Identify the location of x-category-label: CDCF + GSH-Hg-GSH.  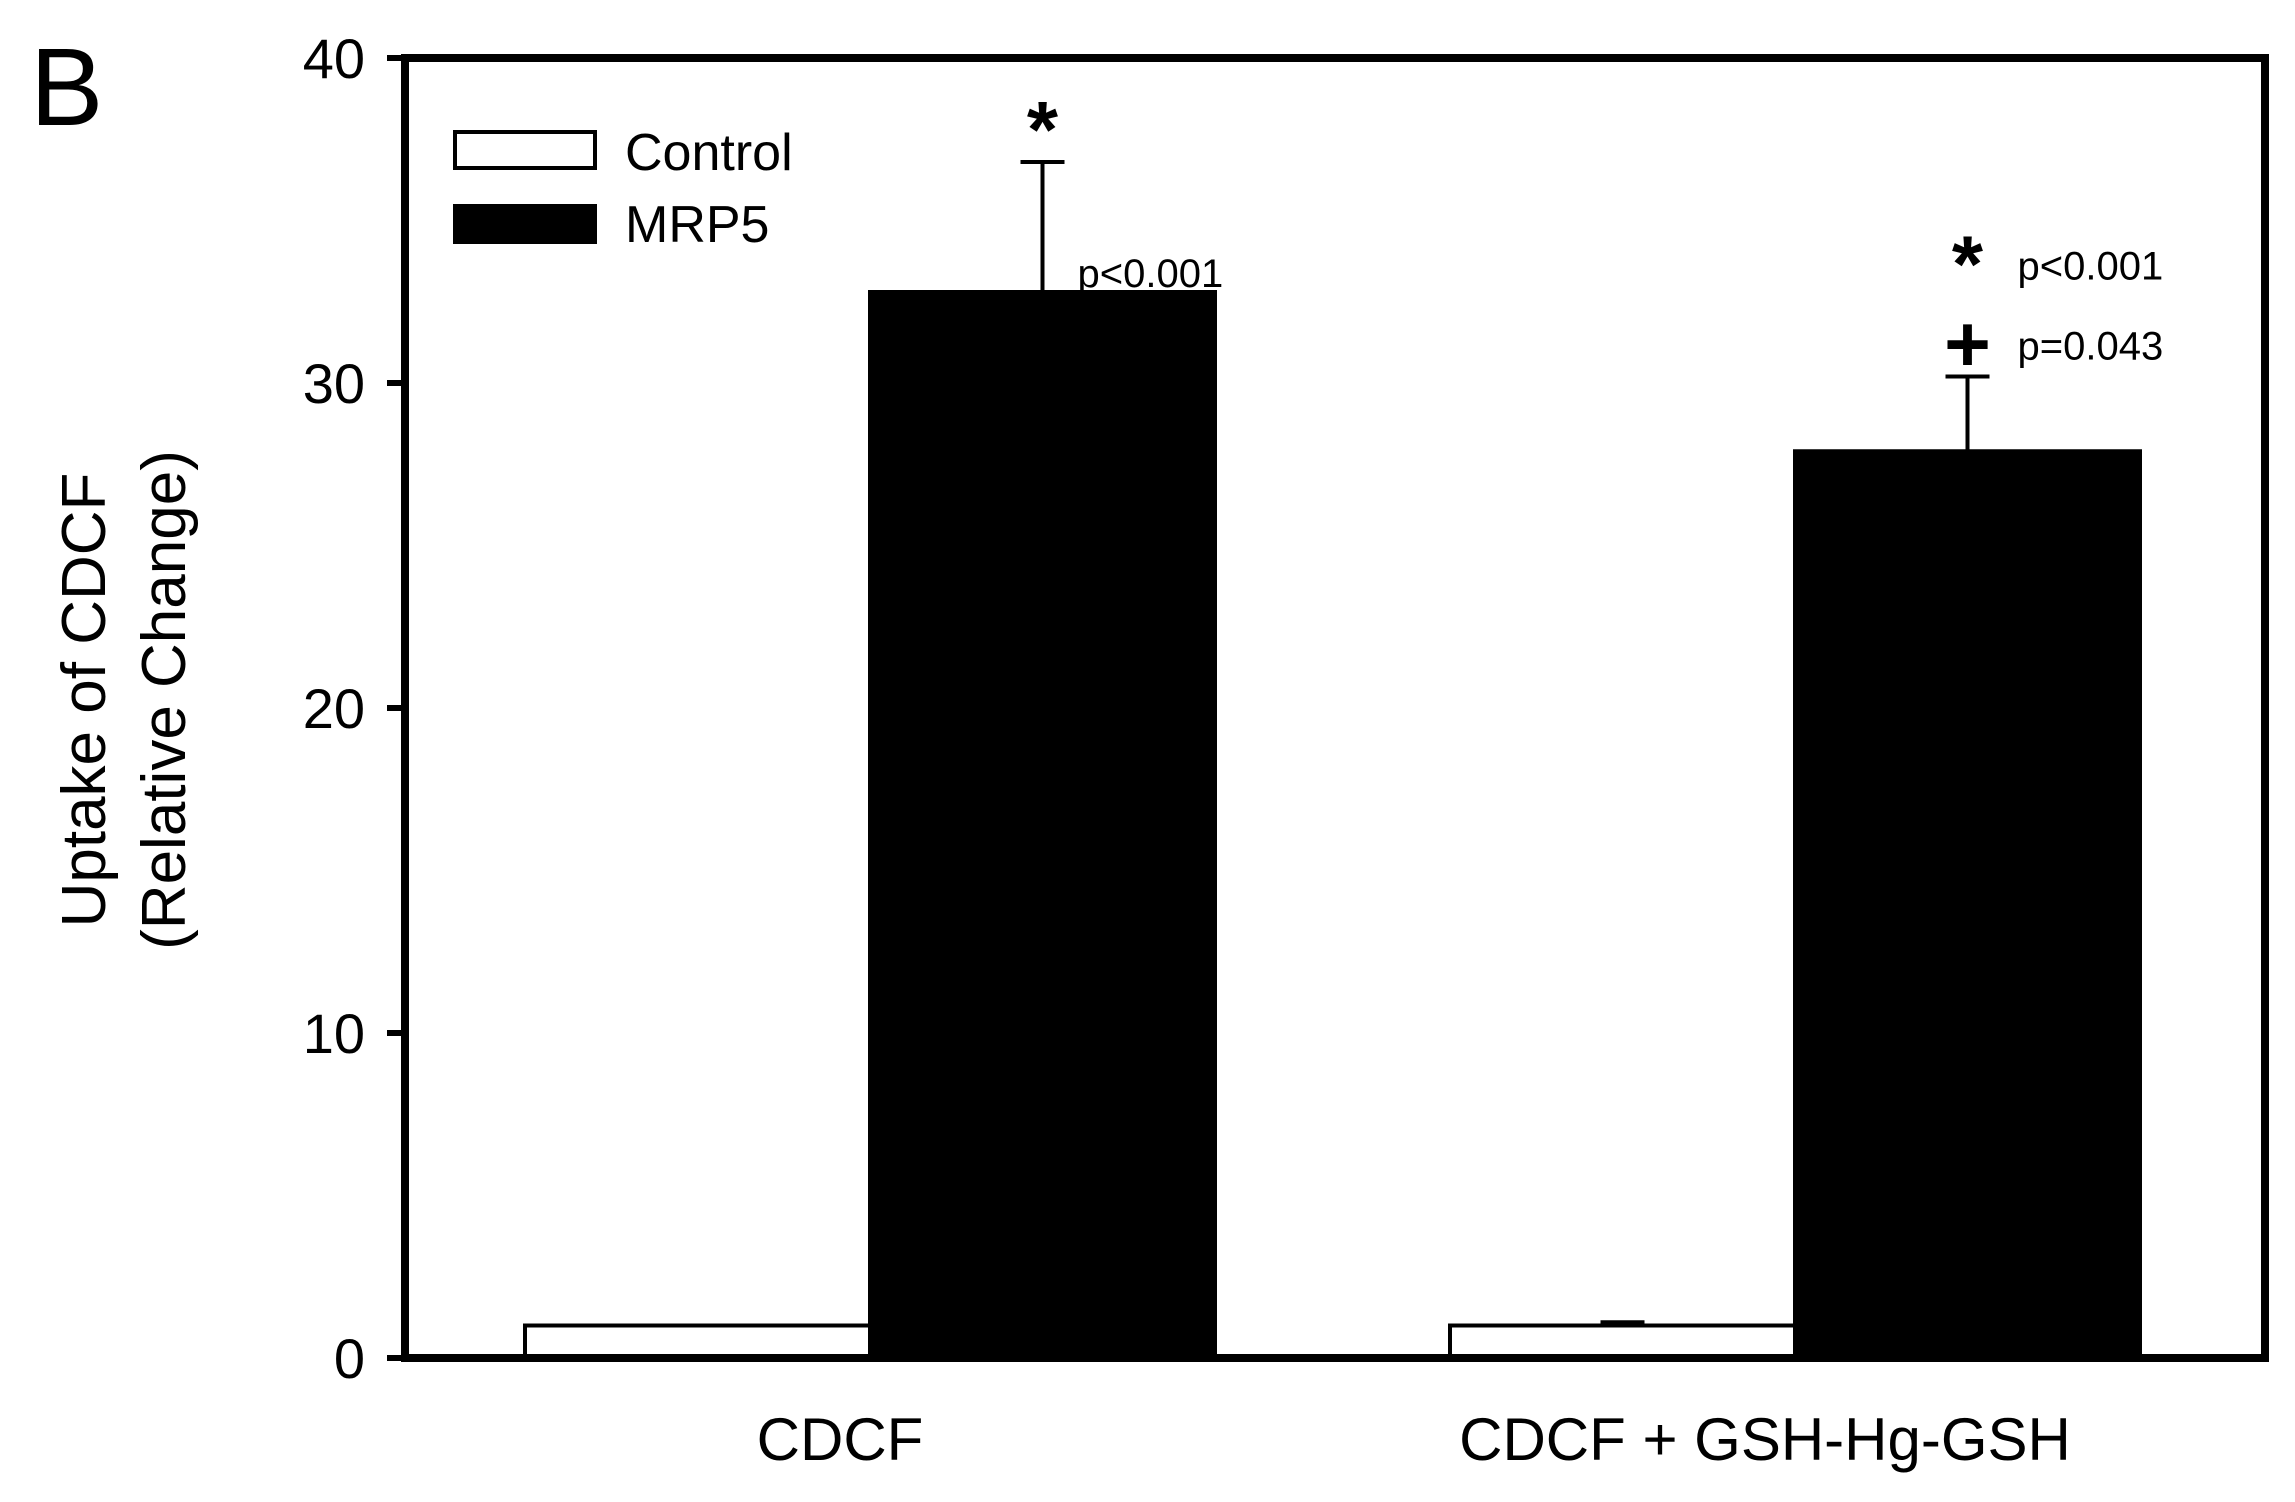
(1765, 1439).